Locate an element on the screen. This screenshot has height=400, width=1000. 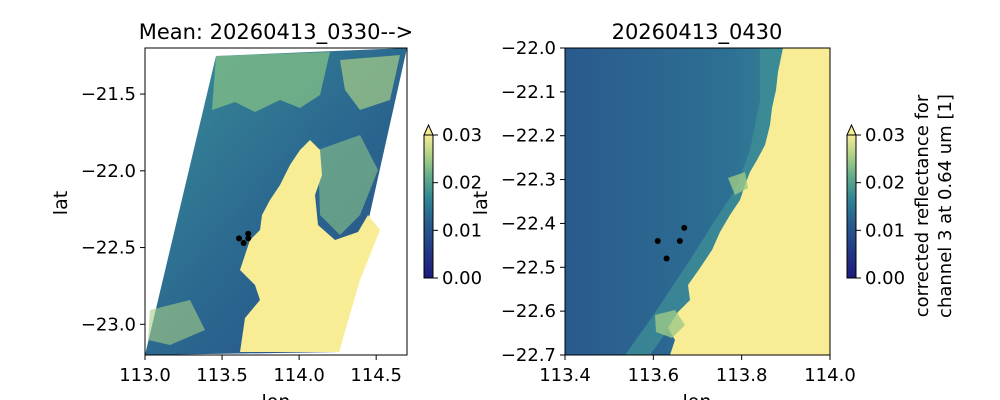
right-y-tick-label: −22.2 is located at coordinates (528, 136).